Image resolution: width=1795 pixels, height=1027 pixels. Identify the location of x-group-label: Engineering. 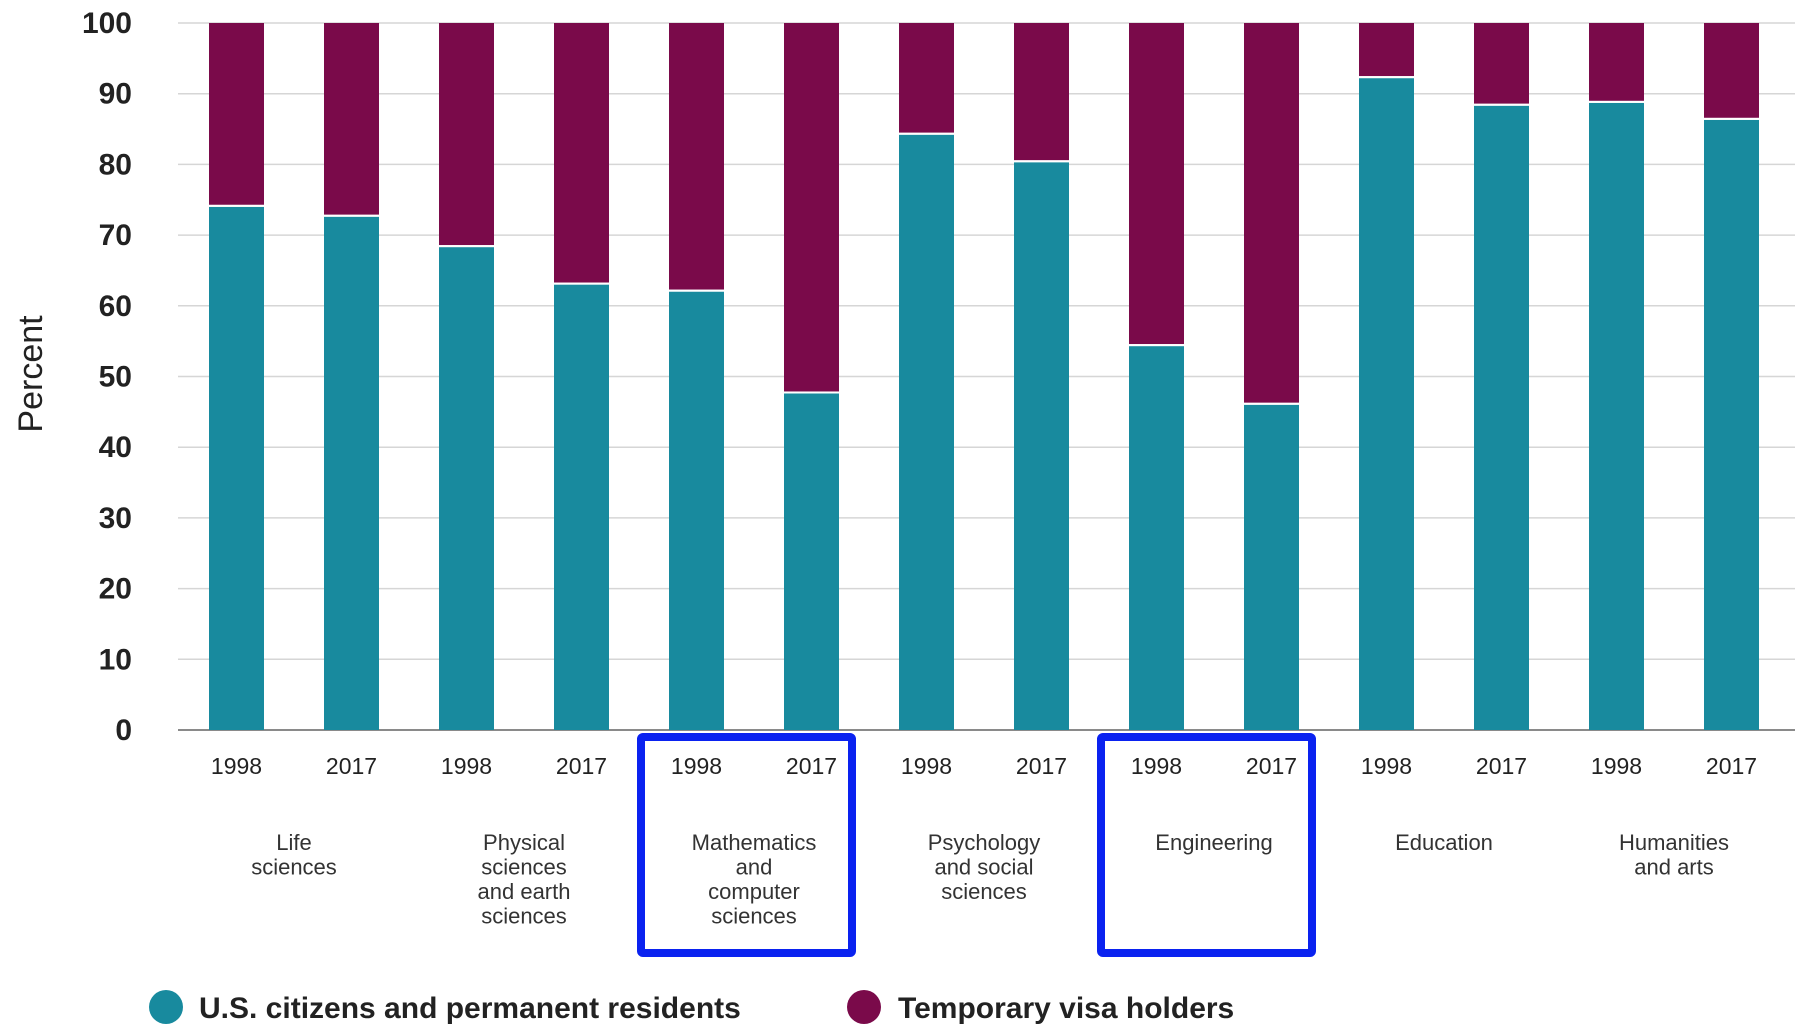
(1213, 842).